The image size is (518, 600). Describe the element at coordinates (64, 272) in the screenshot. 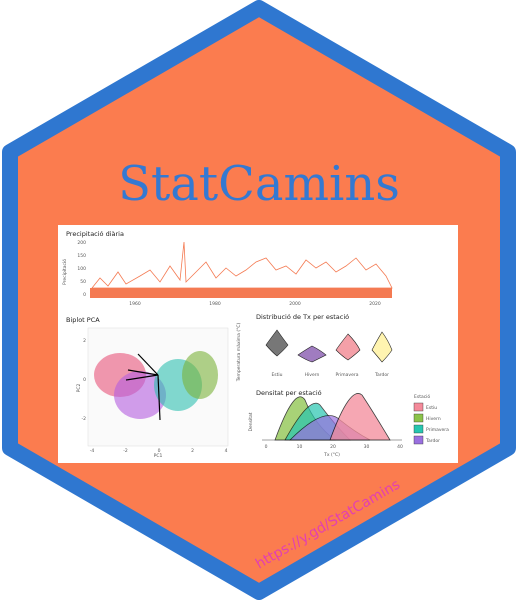

I see `precip-ylabel: Precipitació` at that location.